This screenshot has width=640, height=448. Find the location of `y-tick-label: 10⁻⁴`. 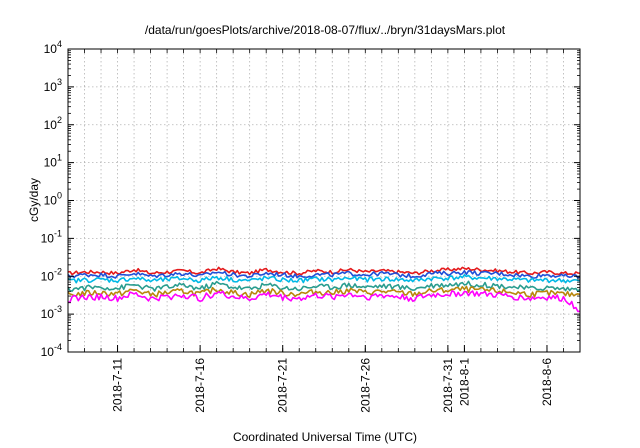

y-tick-label: 10⁻⁴ is located at coordinates (51, 350).